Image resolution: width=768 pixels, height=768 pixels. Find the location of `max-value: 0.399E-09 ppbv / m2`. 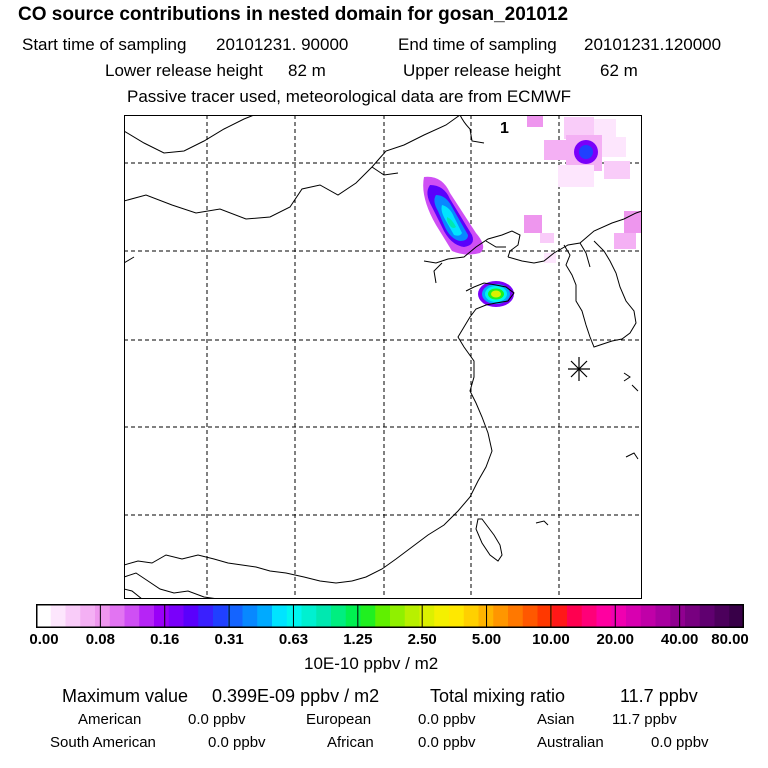

max-value: 0.399E-09 ppbv / m2 is located at coordinates (296, 696).